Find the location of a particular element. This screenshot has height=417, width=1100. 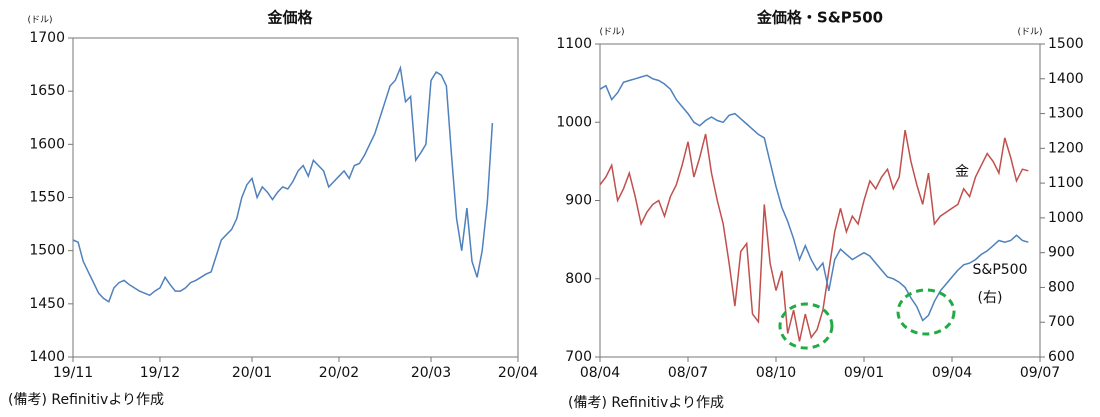

x-tick-label: 09/04 is located at coordinates (952, 373).